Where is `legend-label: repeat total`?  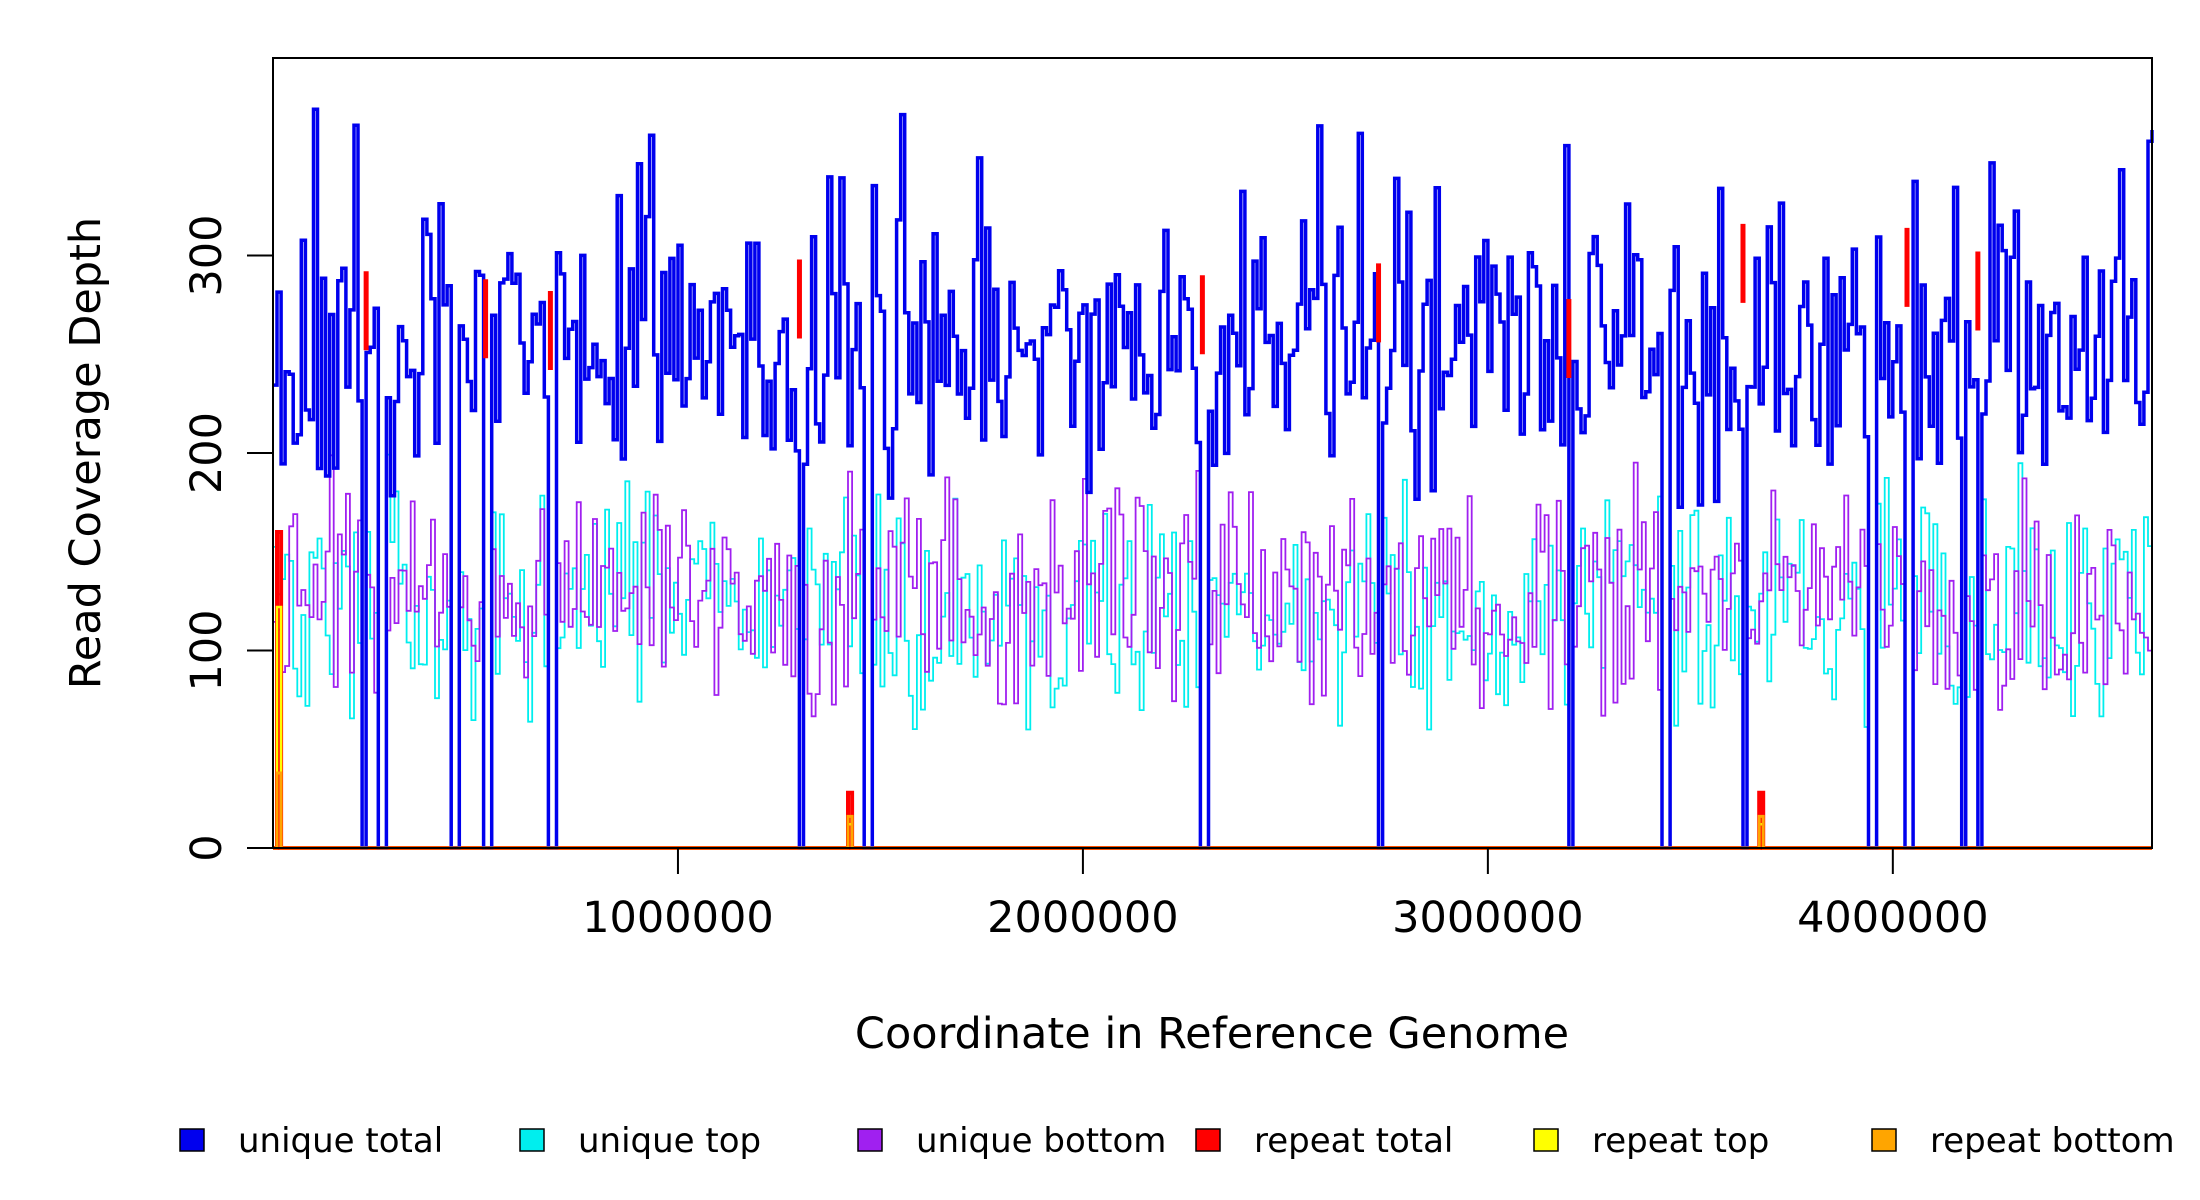
legend-label: repeat total is located at coordinates (1353, 1141).